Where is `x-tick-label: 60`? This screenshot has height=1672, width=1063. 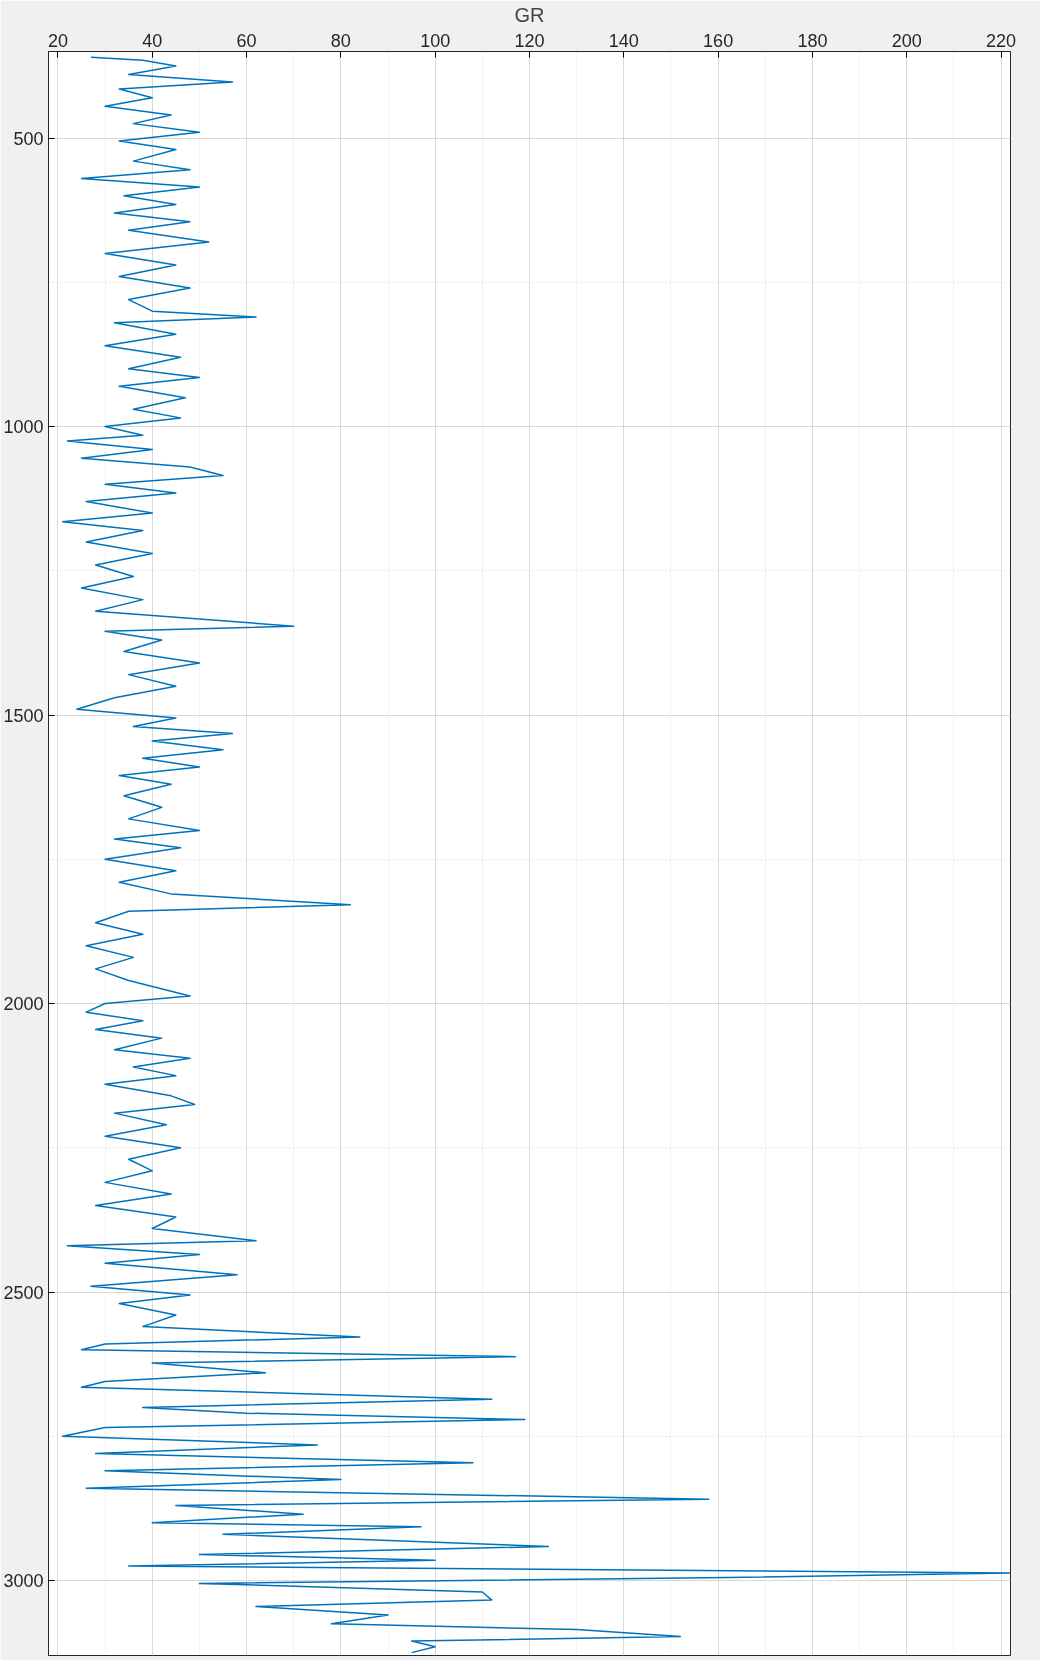
x-tick-label: 60 is located at coordinates (246, 40).